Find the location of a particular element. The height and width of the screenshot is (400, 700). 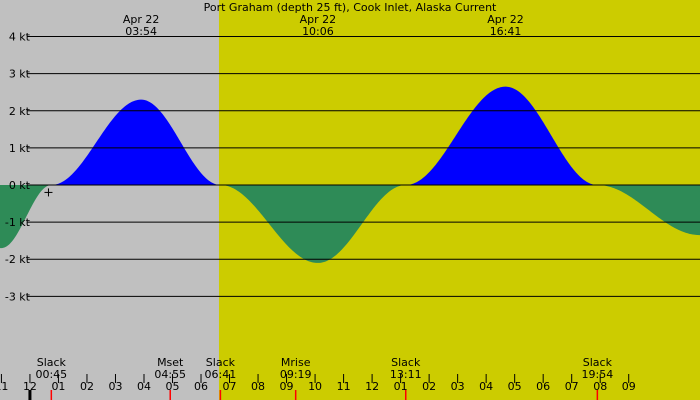

event-time-label: 13:11 is located at coordinates (406, 374).